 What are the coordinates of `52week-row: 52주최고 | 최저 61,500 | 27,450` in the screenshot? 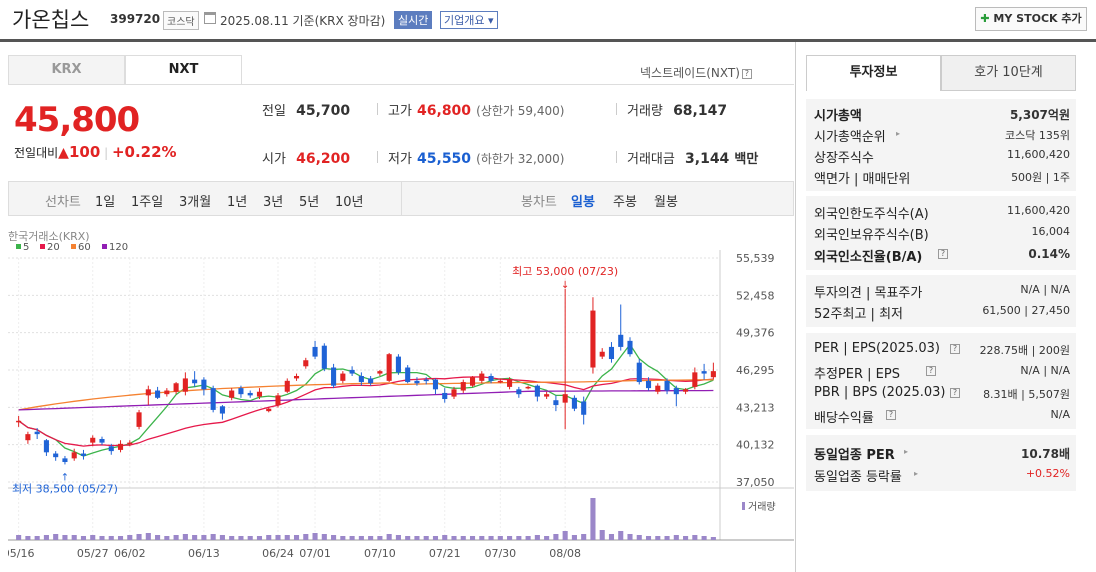 It's located at (942, 313).